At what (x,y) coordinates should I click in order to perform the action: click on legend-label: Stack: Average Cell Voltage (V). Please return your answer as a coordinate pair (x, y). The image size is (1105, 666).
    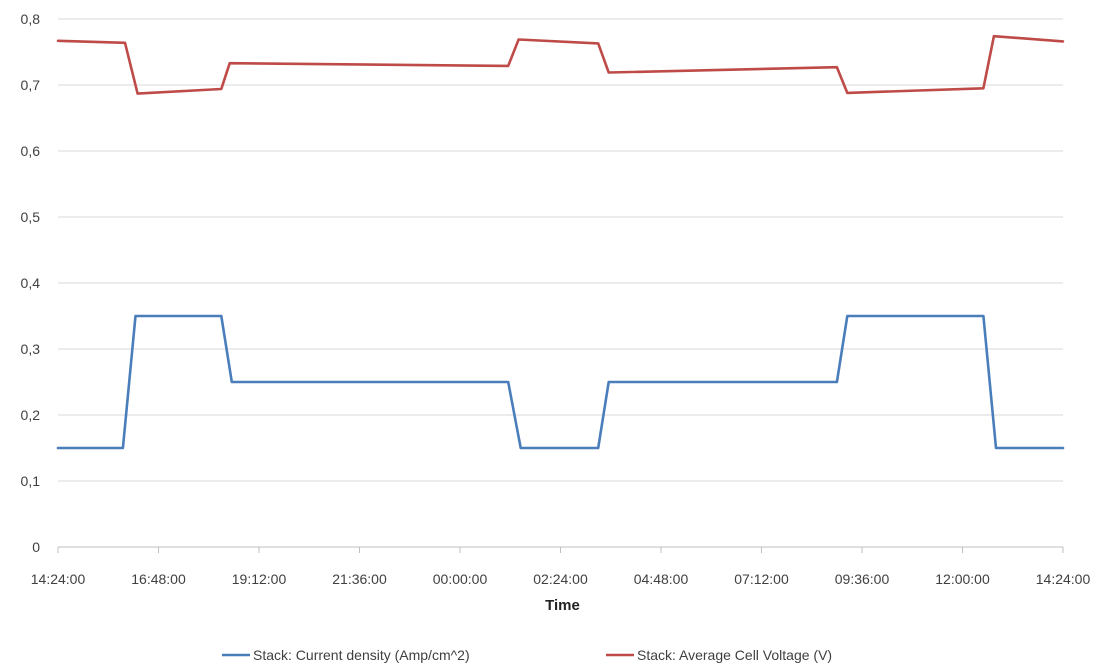
    Looking at the image, I should click on (734, 655).